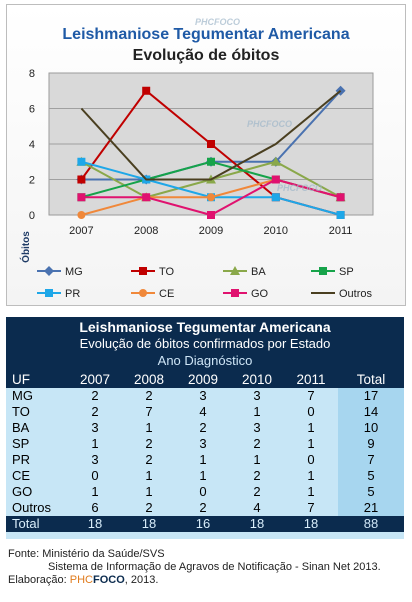 The width and height of the screenshot is (412, 602). Describe the element at coordinates (32, 216) in the screenshot. I see `y-tick-label: 0` at that location.